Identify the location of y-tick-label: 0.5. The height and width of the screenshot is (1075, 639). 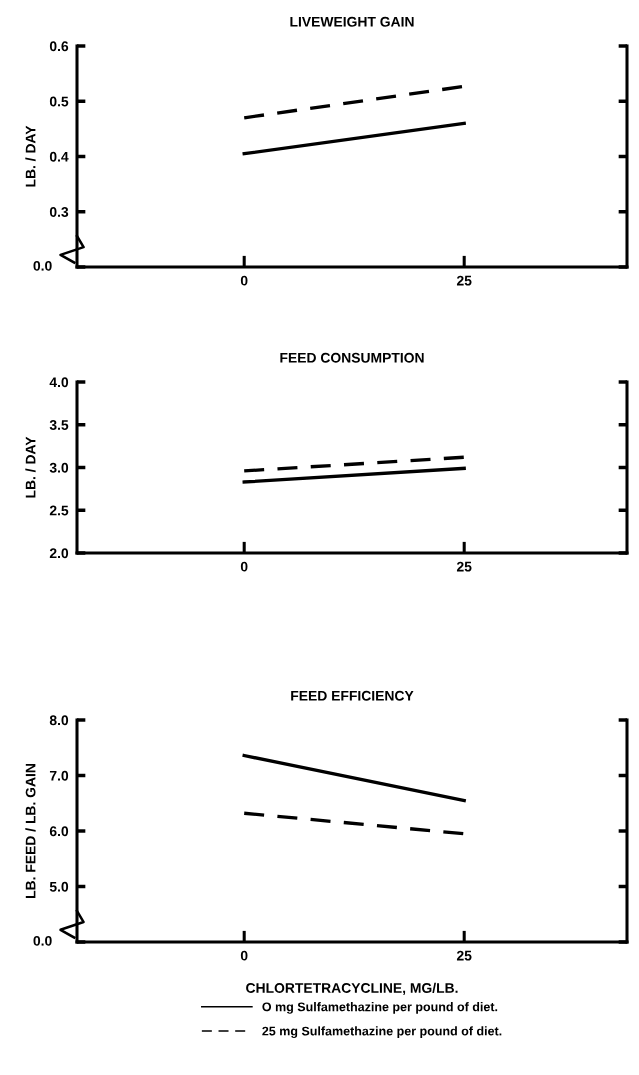
(59, 101).